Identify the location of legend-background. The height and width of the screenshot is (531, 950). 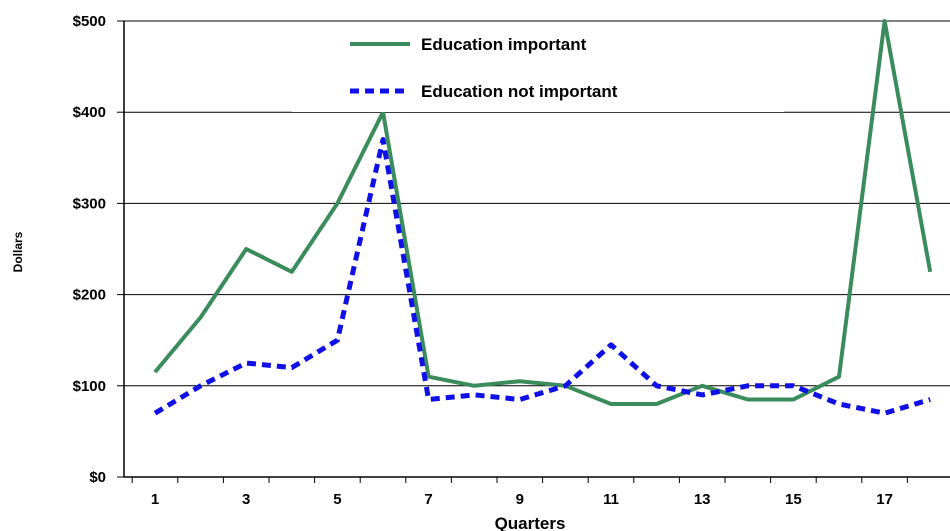
(538, 67).